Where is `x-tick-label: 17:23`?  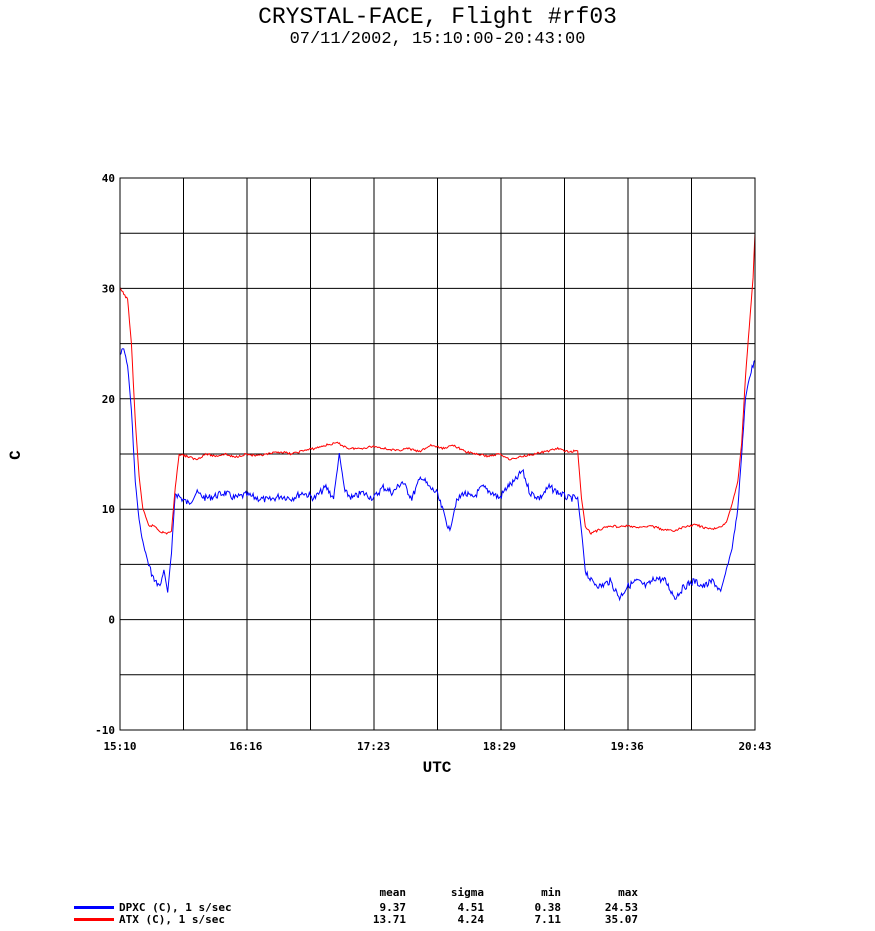
x-tick-label: 17:23 is located at coordinates (373, 746).